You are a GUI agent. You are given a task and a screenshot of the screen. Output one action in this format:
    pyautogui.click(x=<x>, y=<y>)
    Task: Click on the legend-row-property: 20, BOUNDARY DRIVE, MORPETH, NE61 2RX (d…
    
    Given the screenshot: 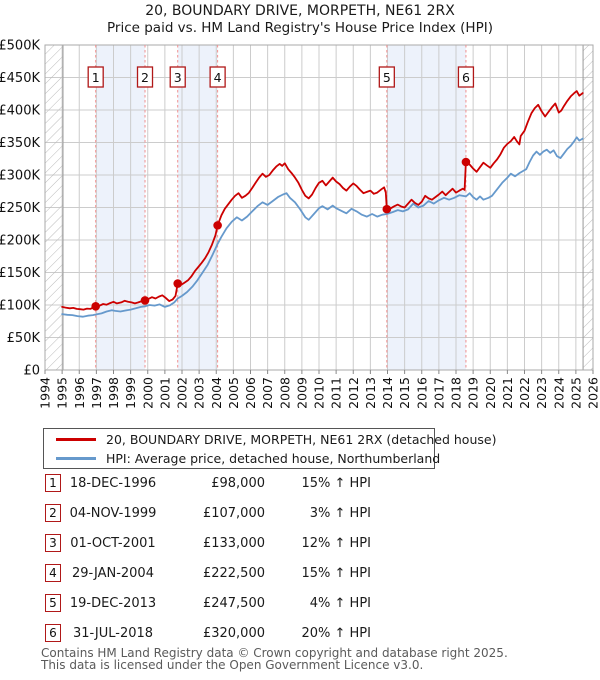 What is the action you would take?
    pyautogui.click(x=270, y=439)
    